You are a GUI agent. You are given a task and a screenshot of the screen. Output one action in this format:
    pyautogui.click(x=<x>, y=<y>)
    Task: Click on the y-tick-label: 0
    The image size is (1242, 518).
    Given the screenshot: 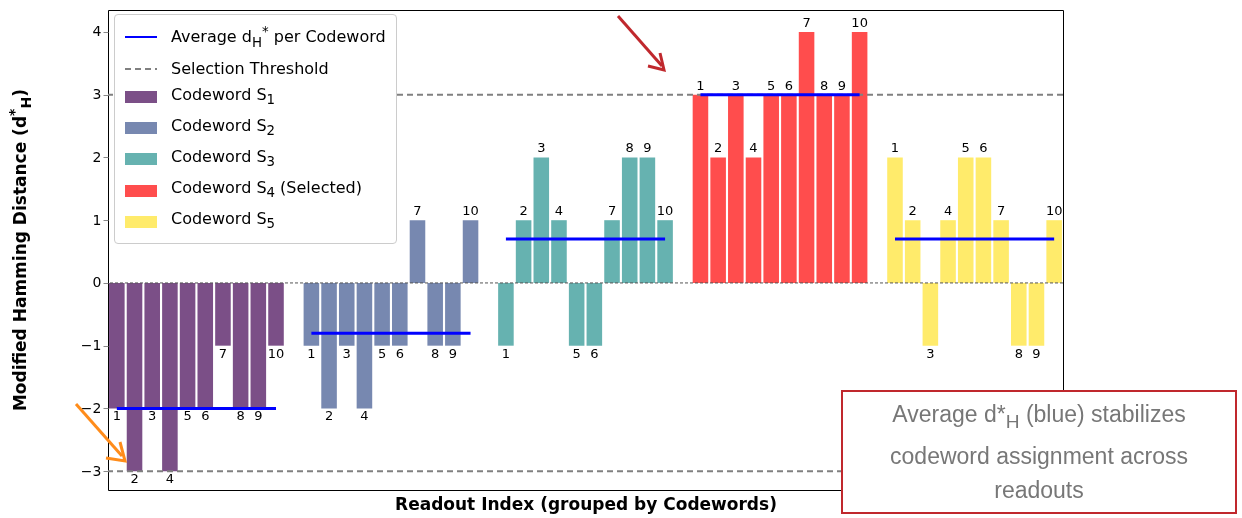 What is the action you would take?
    pyautogui.click(x=97, y=282)
    